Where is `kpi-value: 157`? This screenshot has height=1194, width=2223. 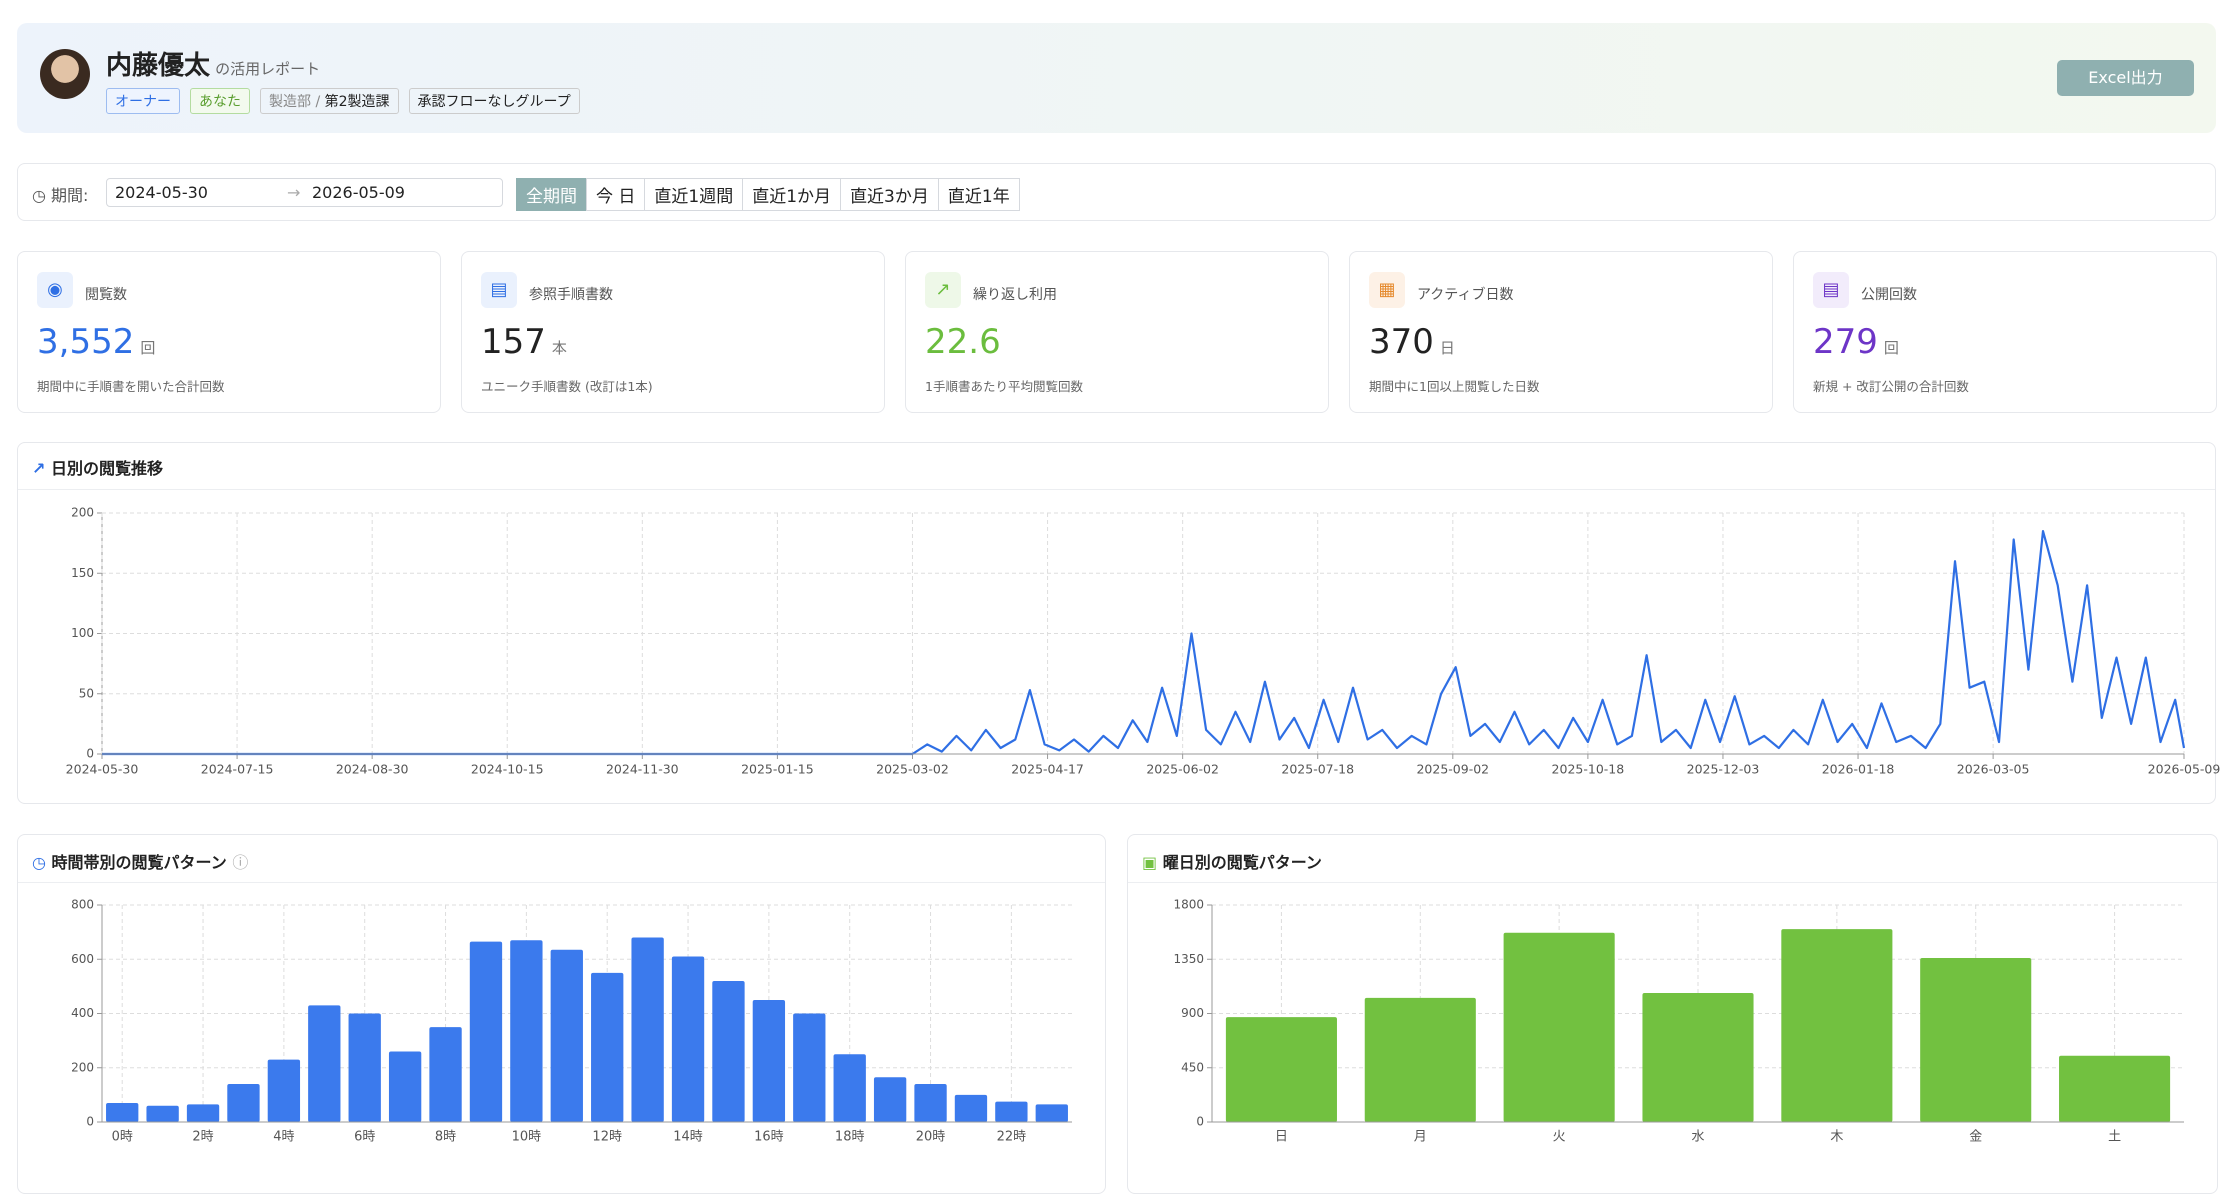
kpi-value: 157 is located at coordinates (513, 342).